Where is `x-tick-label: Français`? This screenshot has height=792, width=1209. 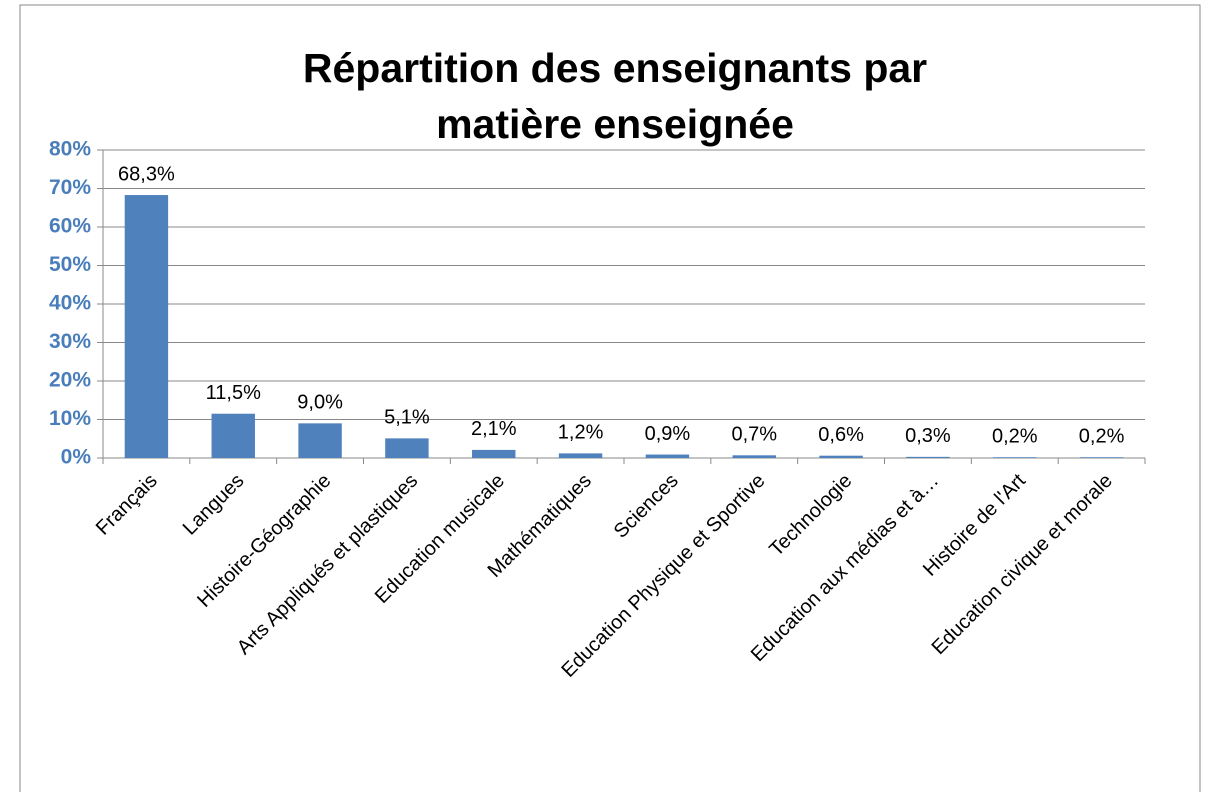
x-tick-label: Français is located at coordinates (127, 505).